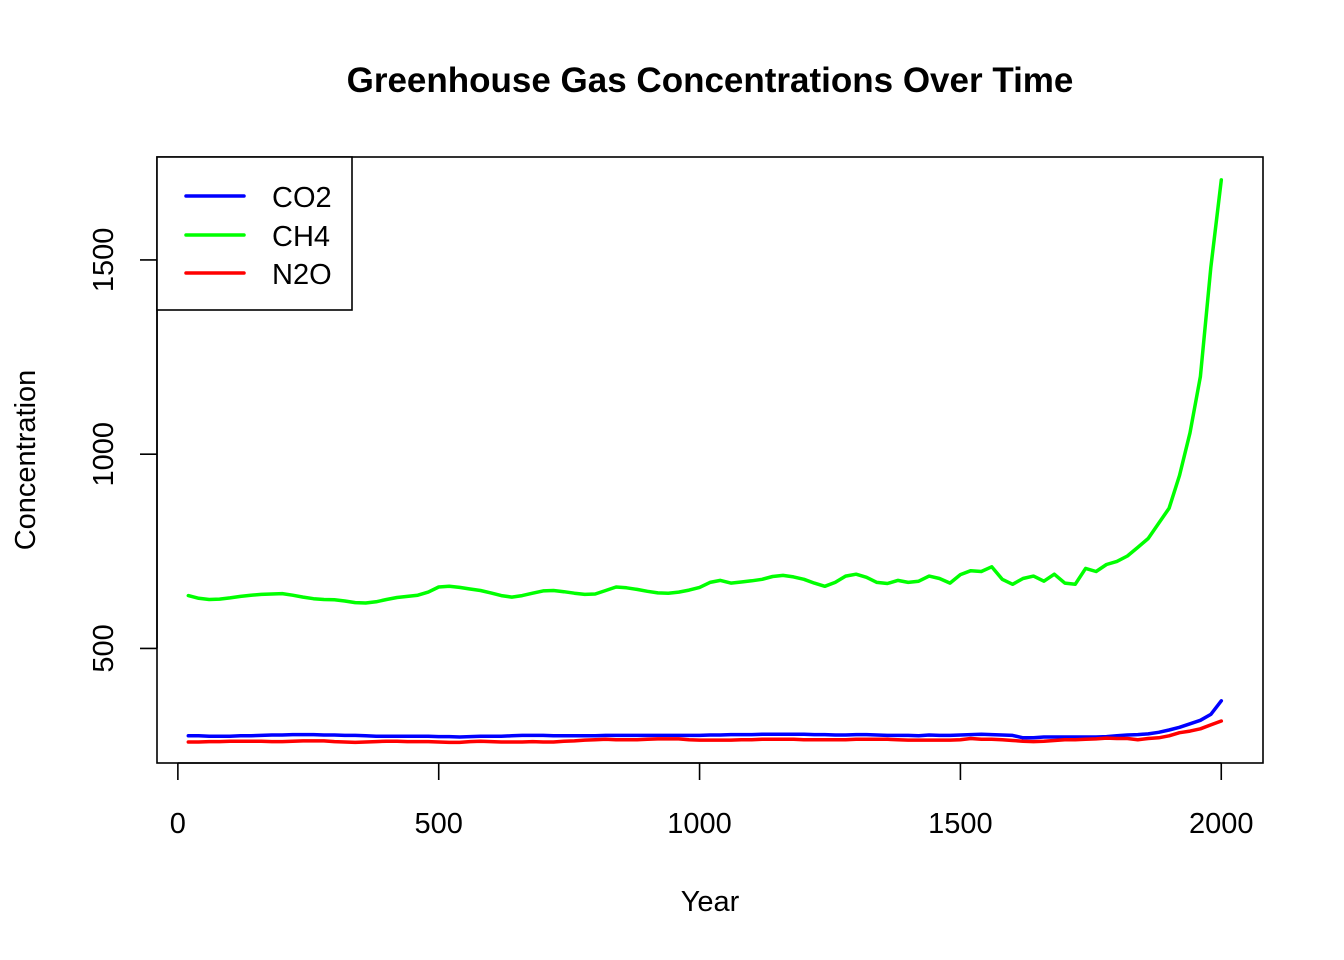 This screenshot has width=1344, height=960. Describe the element at coordinates (710, 80) in the screenshot. I see `chart-title: Greenhouse Gas Concentrations Over Time` at that location.